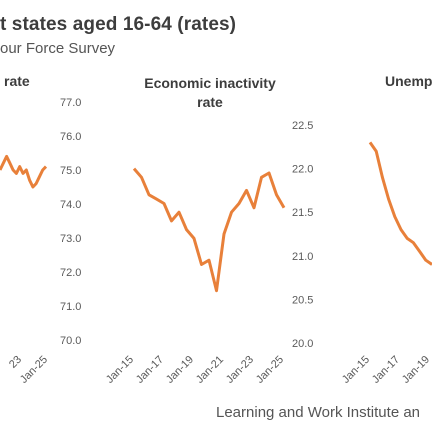 This screenshot has width=432, height=432. What do you see at coordinates (118, 24) in the screenshot?
I see `figure-title: t states aged 16-64 (rates)` at bounding box center [118, 24].